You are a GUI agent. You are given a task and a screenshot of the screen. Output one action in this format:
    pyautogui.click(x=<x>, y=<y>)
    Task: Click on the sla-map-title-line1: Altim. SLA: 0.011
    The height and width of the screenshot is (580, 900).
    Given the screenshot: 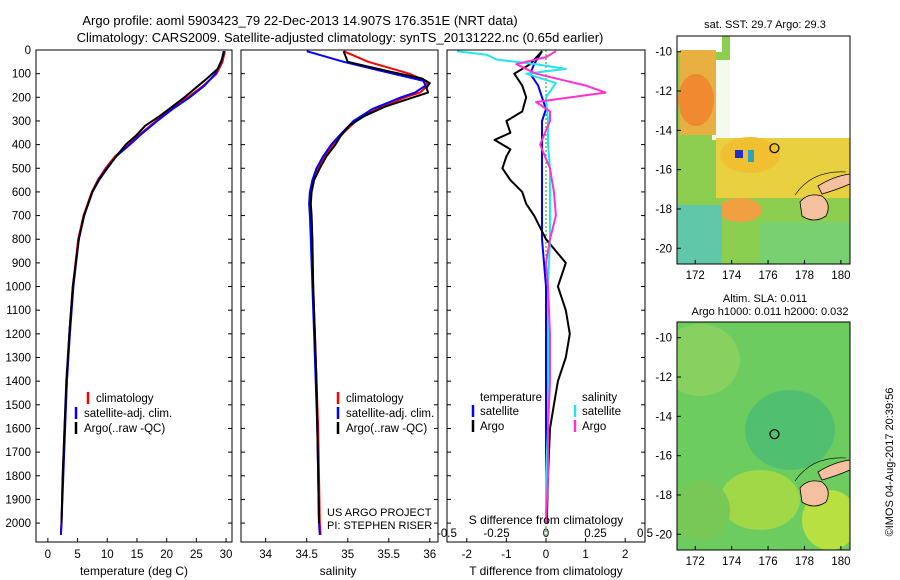 What is the action you would take?
    pyautogui.click(x=765, y=299)
    